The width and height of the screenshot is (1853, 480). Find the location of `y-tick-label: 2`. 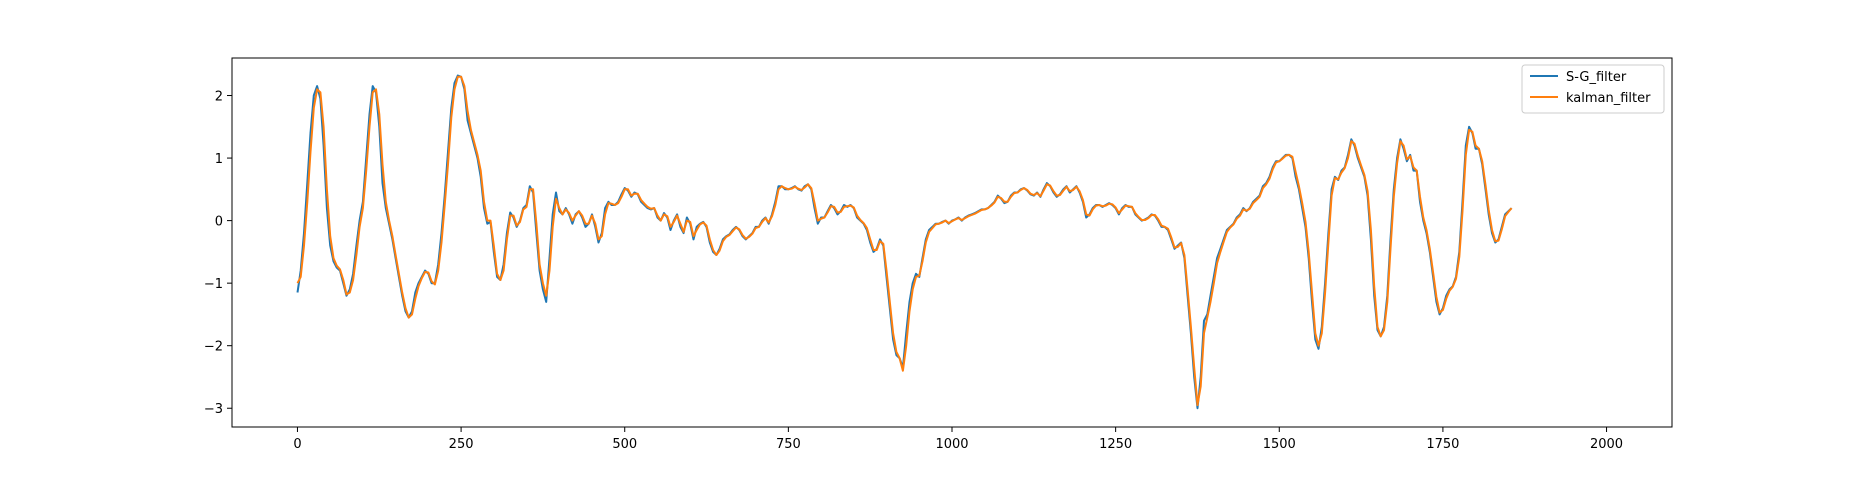

y-tick-label: 2 is located at coordinates (219, 97).